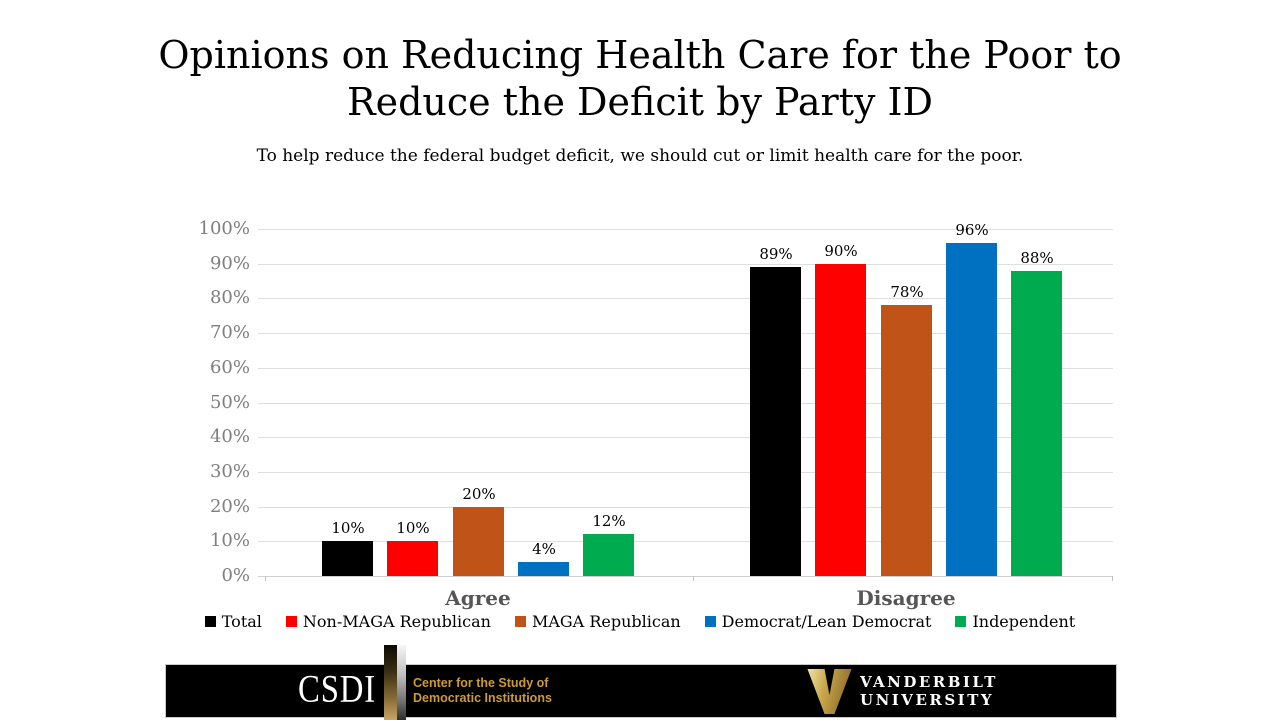  I want to click on y-tick-label-40: 40%, so click(229, 436).